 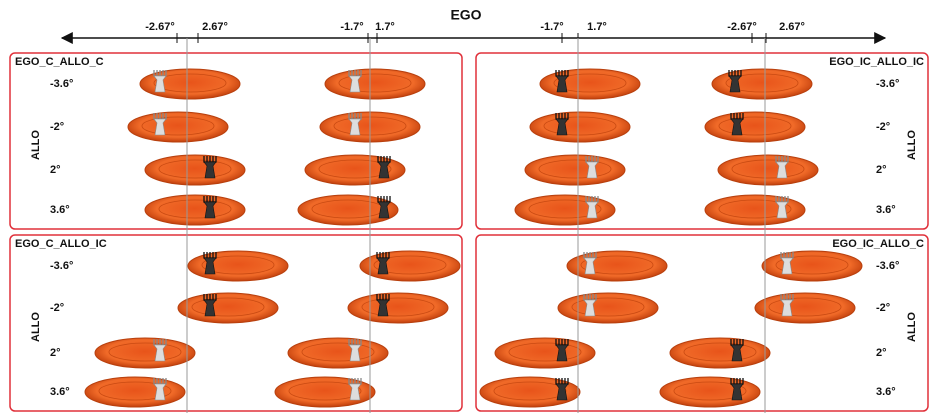 I want to click on panel-label: EGO_IC_ALLO_IC, so click(x=876, y=62).